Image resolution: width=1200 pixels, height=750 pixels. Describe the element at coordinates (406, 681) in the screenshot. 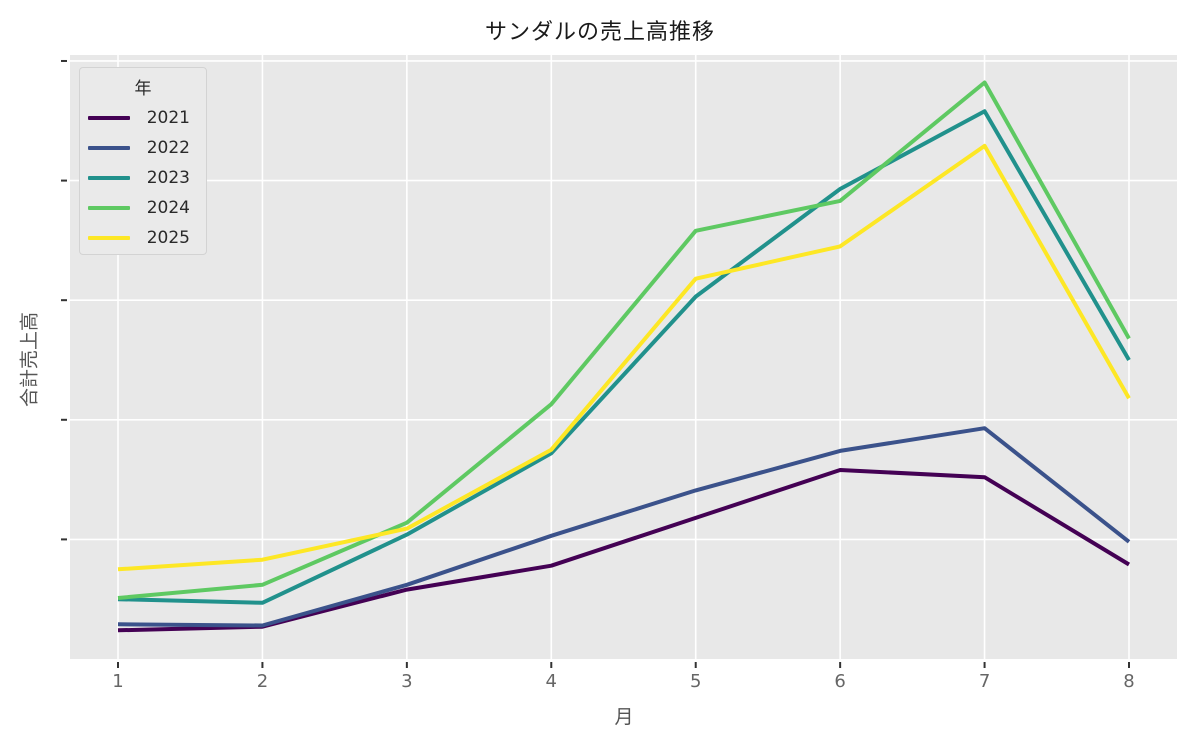

I see `x-tick-label: 3` at that location.